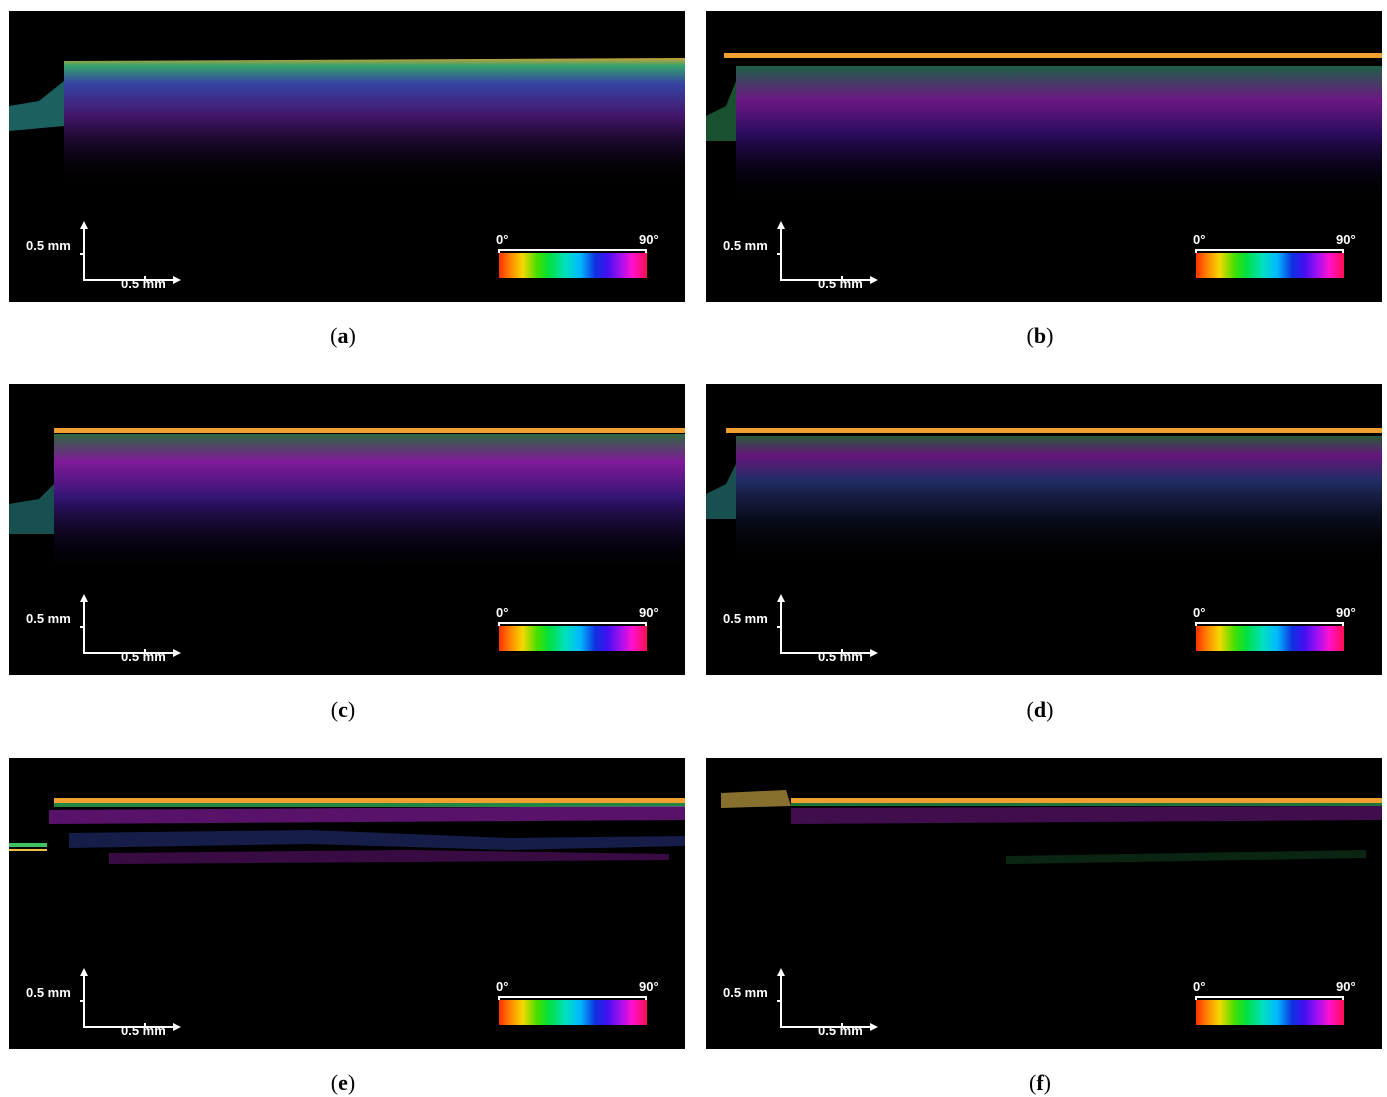 The height and width of the screenshot is (1097, 1387). What do you see at coordinates (347, 903) in the screenshot?
I see `panel-e: 0.5 mm 0.5 mm 0° 90°` at bounding box center [347, 903].